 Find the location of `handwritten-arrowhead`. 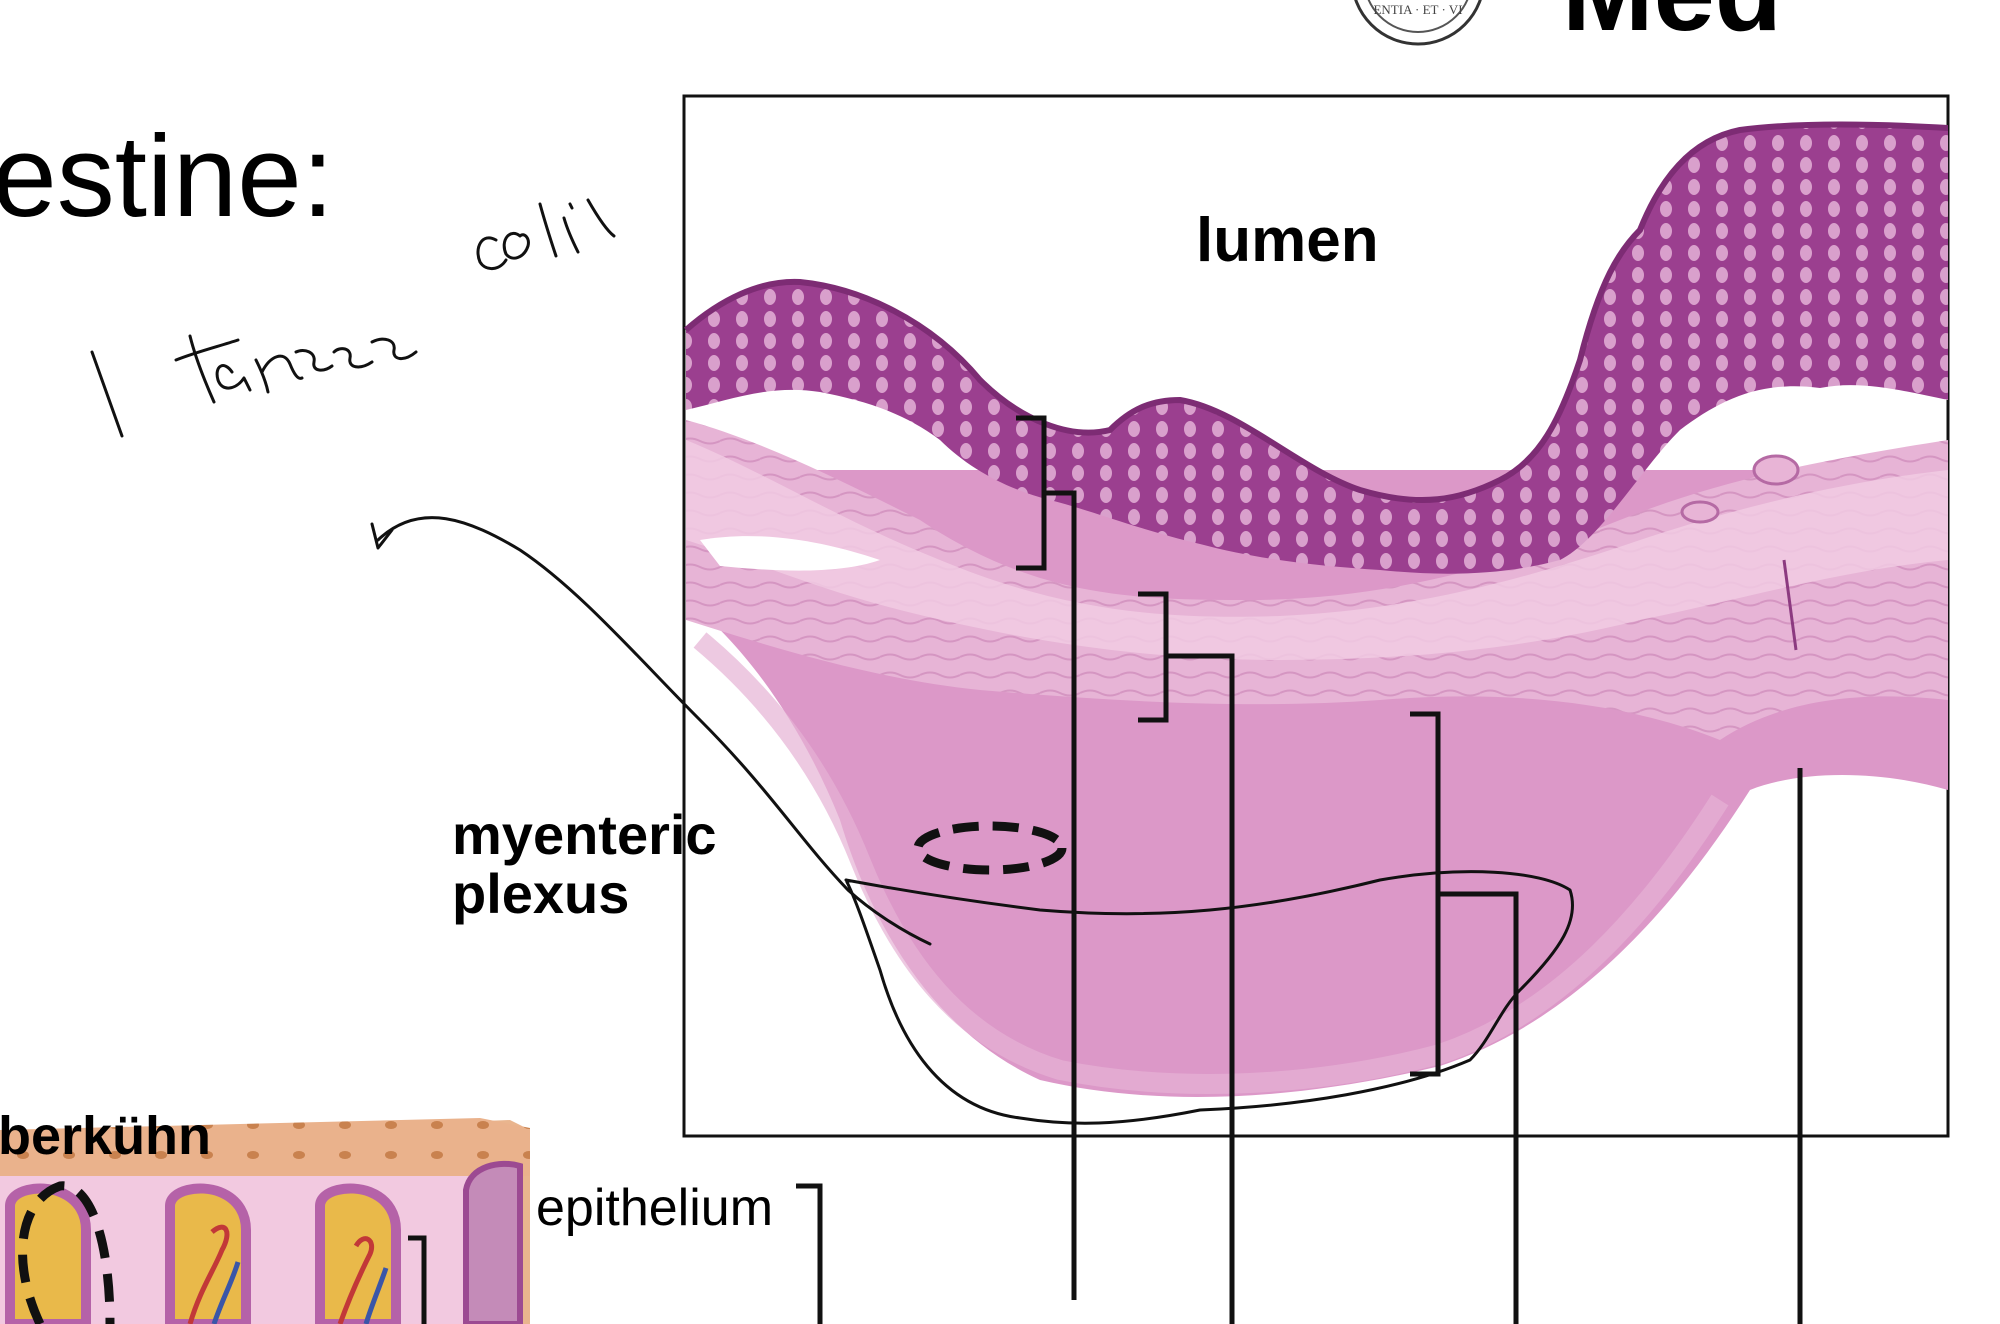

handwritten-arrowhead is located at coordinates (382, 536).